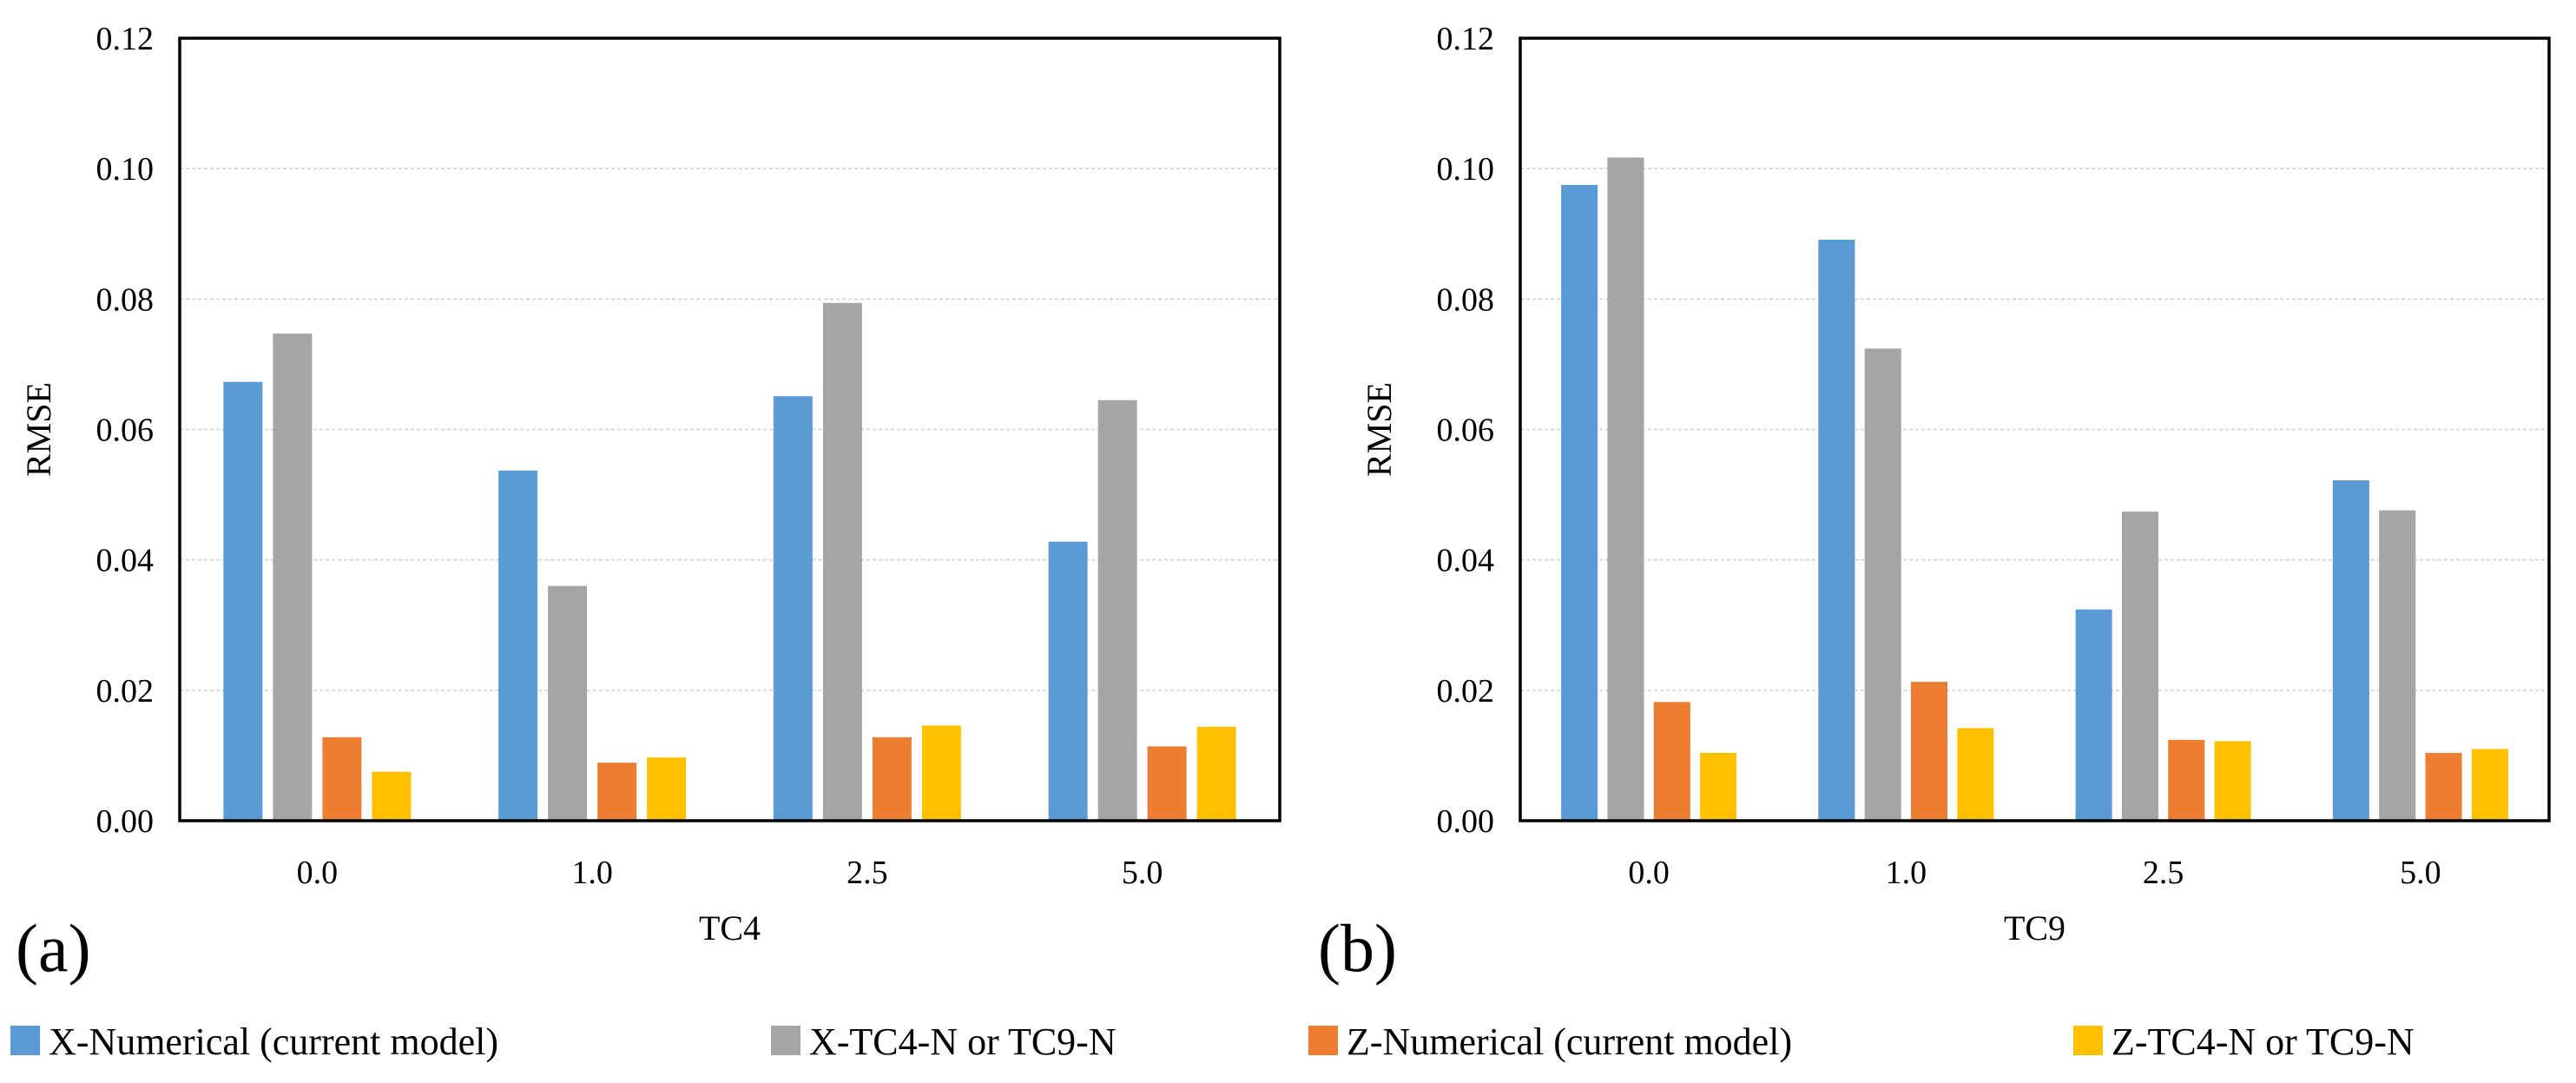 Image resolution: width=2576 pixels, height=1083 pixels. I want to click on x-axis-title: TC9, so click(2034, 928).